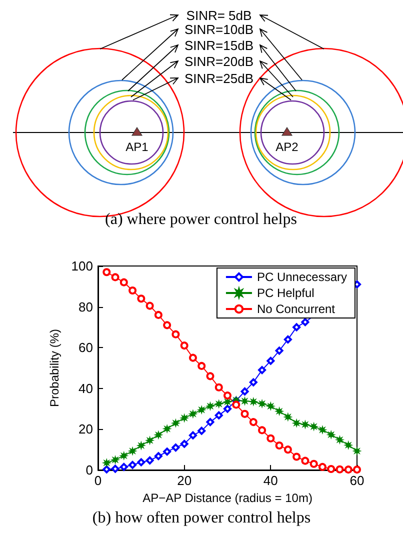 This screenshot has width=403, height=533. What do you see at coordinates (85, 388) in the screenshot?
I see `y-tick-label: 40` at bounding box center [85, 388].